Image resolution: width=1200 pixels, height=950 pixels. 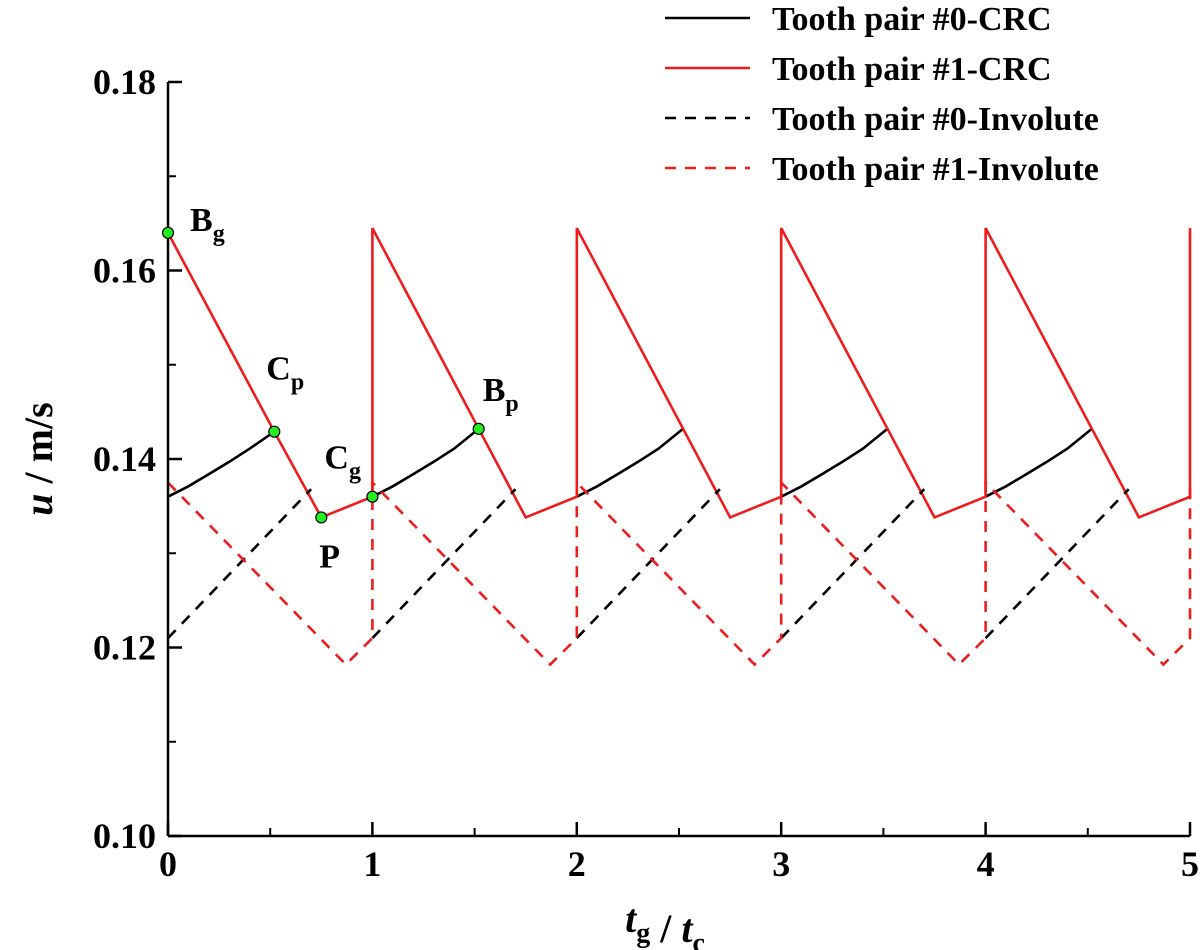 I want to click on y-axis-title-part: u, so click(x=38, y=504).